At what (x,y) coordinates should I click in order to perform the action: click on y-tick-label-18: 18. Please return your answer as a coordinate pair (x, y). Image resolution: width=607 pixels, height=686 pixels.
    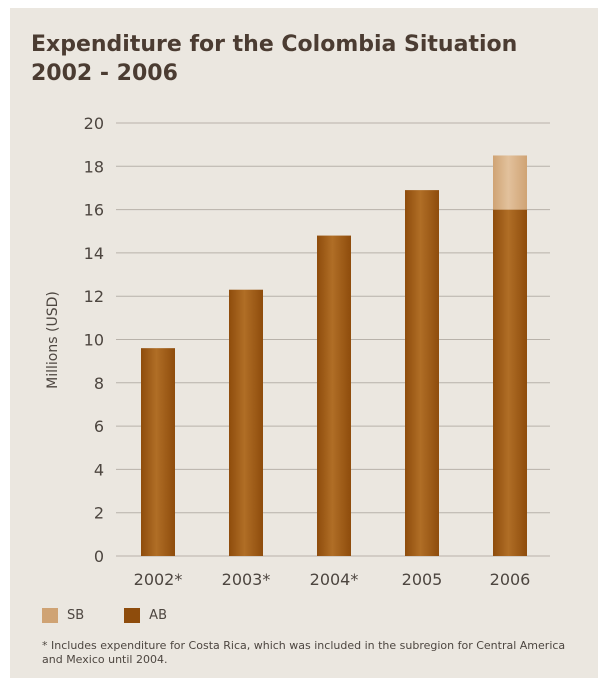
    Looking at the image, I should click on (94, 166).